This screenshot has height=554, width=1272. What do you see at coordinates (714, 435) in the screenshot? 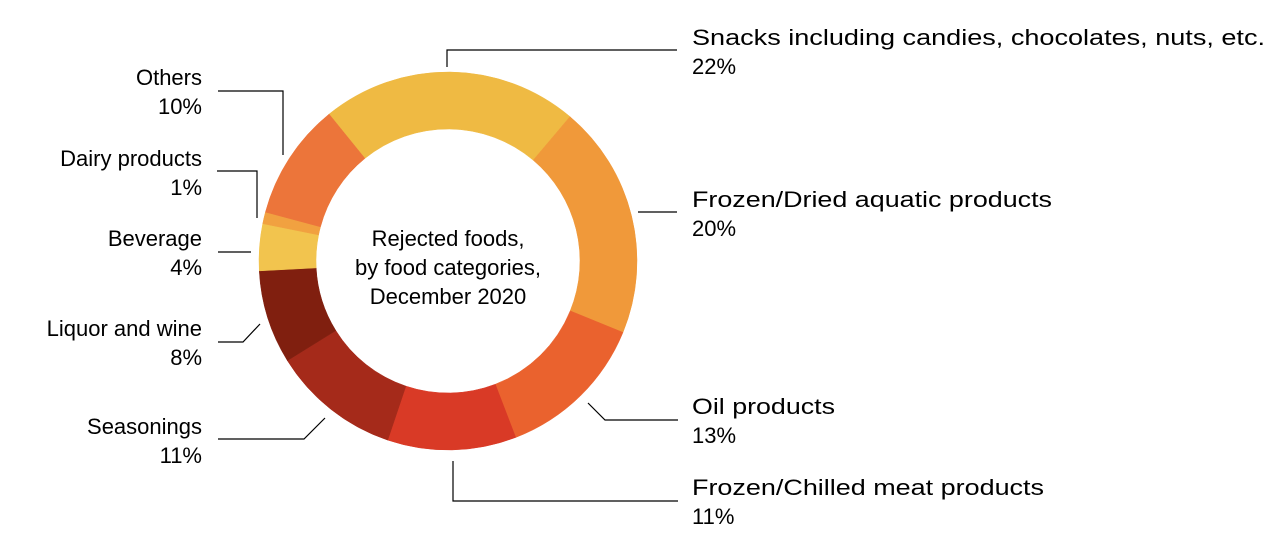
I see `label-oil-pct: 13%` at bounding box center [714, 435].